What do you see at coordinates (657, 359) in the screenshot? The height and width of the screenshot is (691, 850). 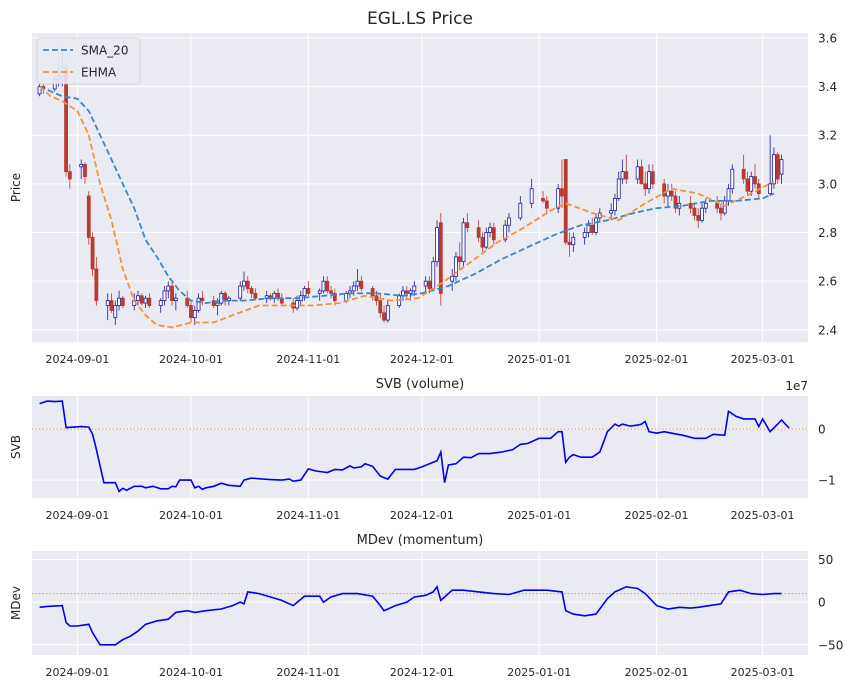 I see `x-tick-label: 2025-02-01` at bounding box center [657, 359].